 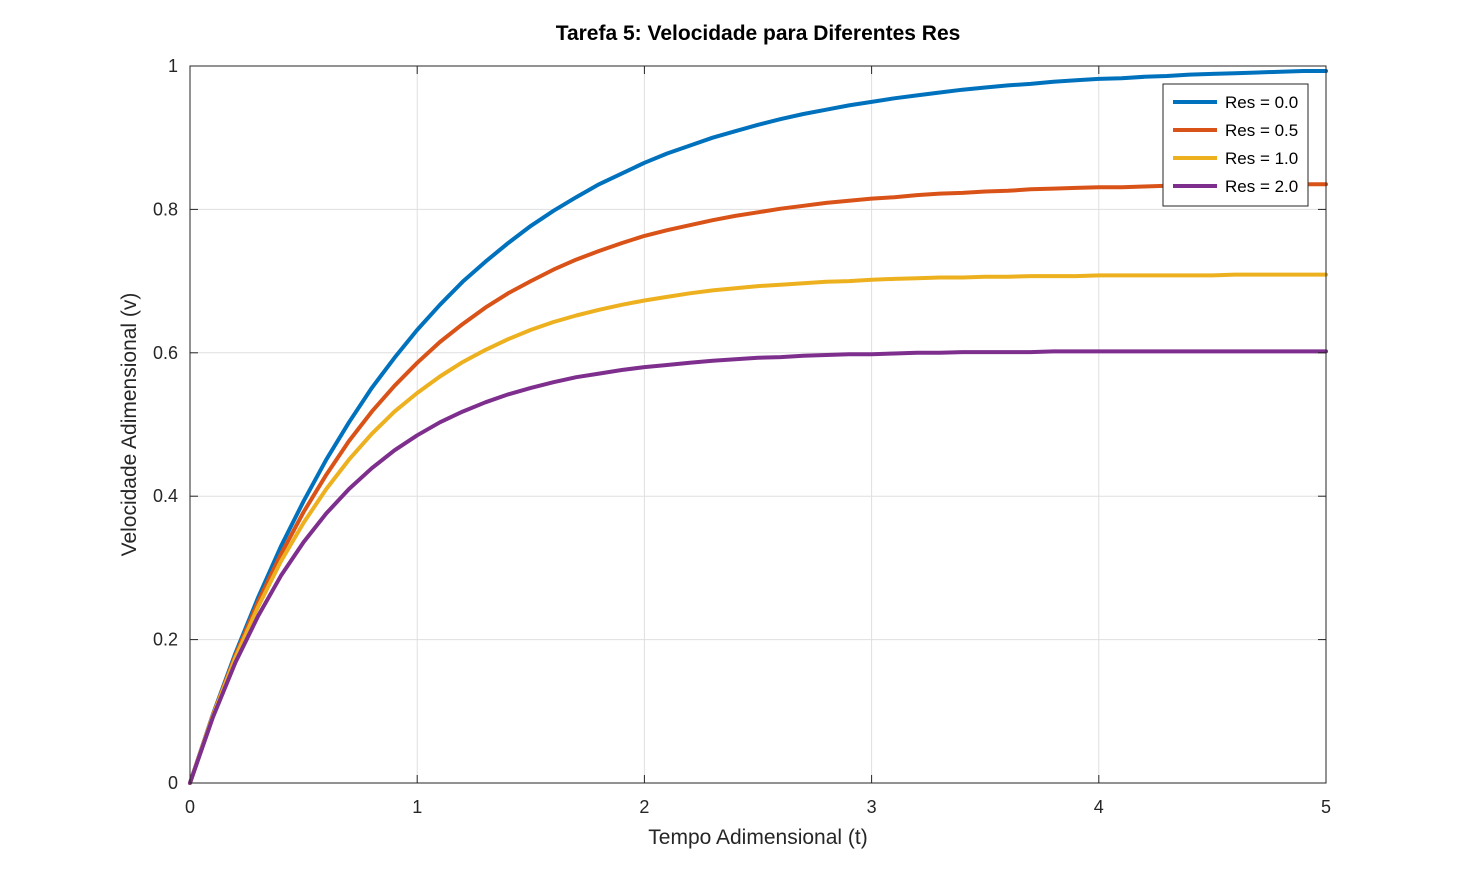 What do you see at coordinates (872, 807) in the screenshot?
I see `x-tick-label: 3` at bounding box center [872, 807].